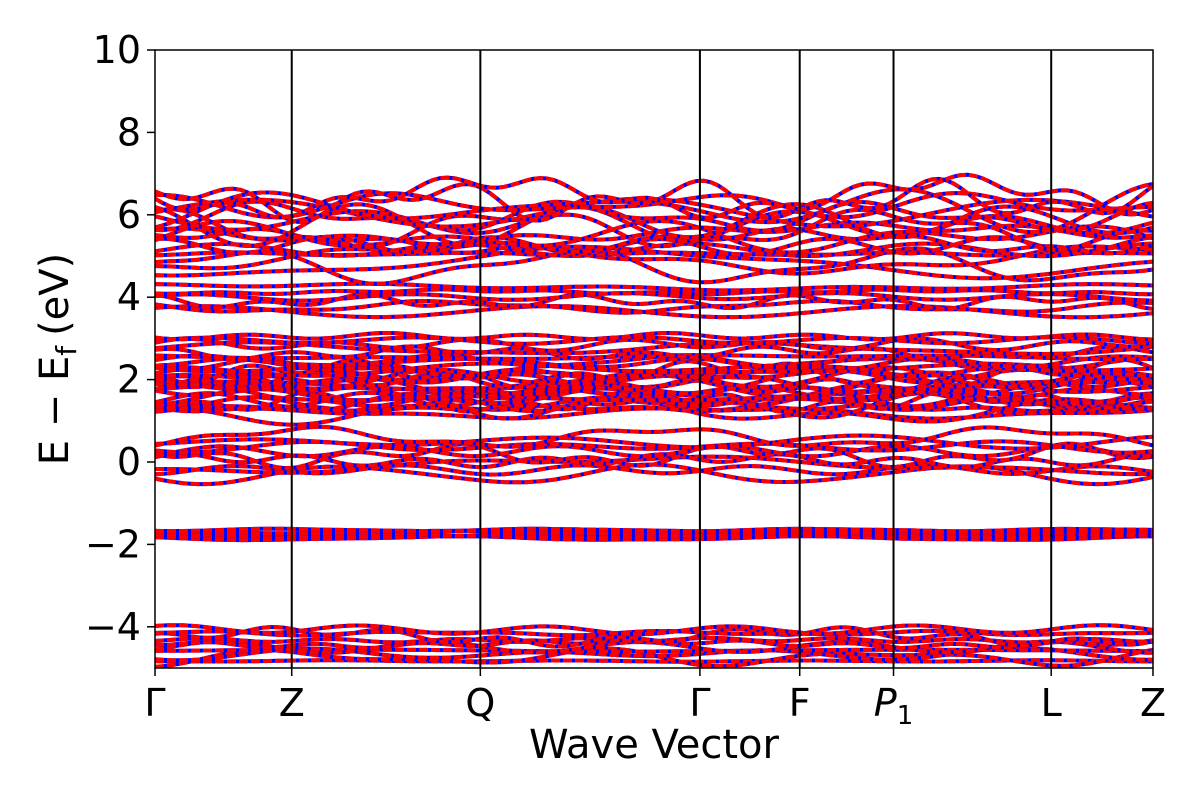 The image size is (1200, 800). I want to click on x-axis-label: Wave Vector, so click(654, 745).